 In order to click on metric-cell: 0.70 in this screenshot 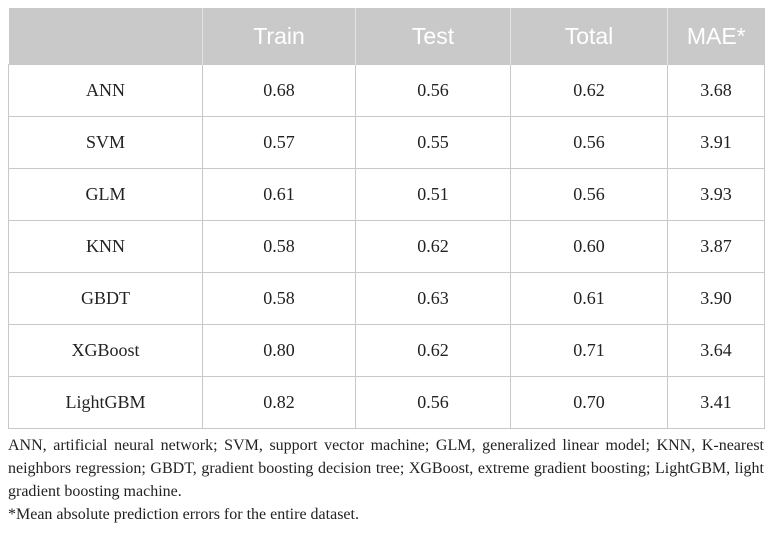, I will do `click(589, 402)`.